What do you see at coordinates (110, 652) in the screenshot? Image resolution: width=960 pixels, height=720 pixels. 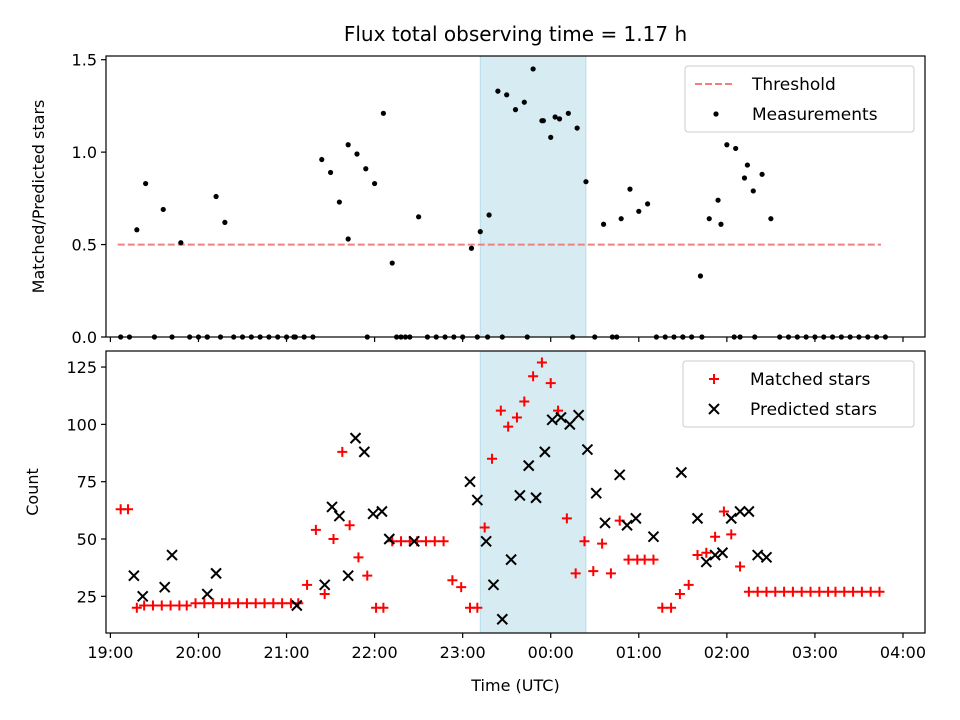 I see `x-tick-label: 19:00` at bounding box center [110, 652].